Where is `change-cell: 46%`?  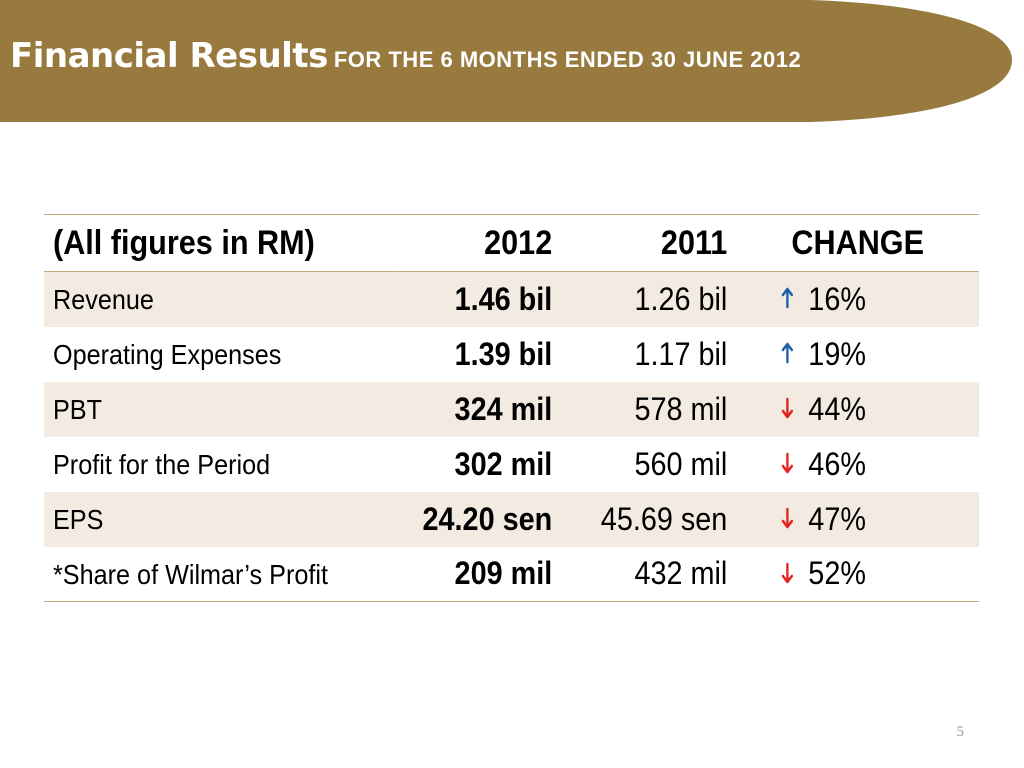 change-cell: 46% is located at coordinates (857, 464).